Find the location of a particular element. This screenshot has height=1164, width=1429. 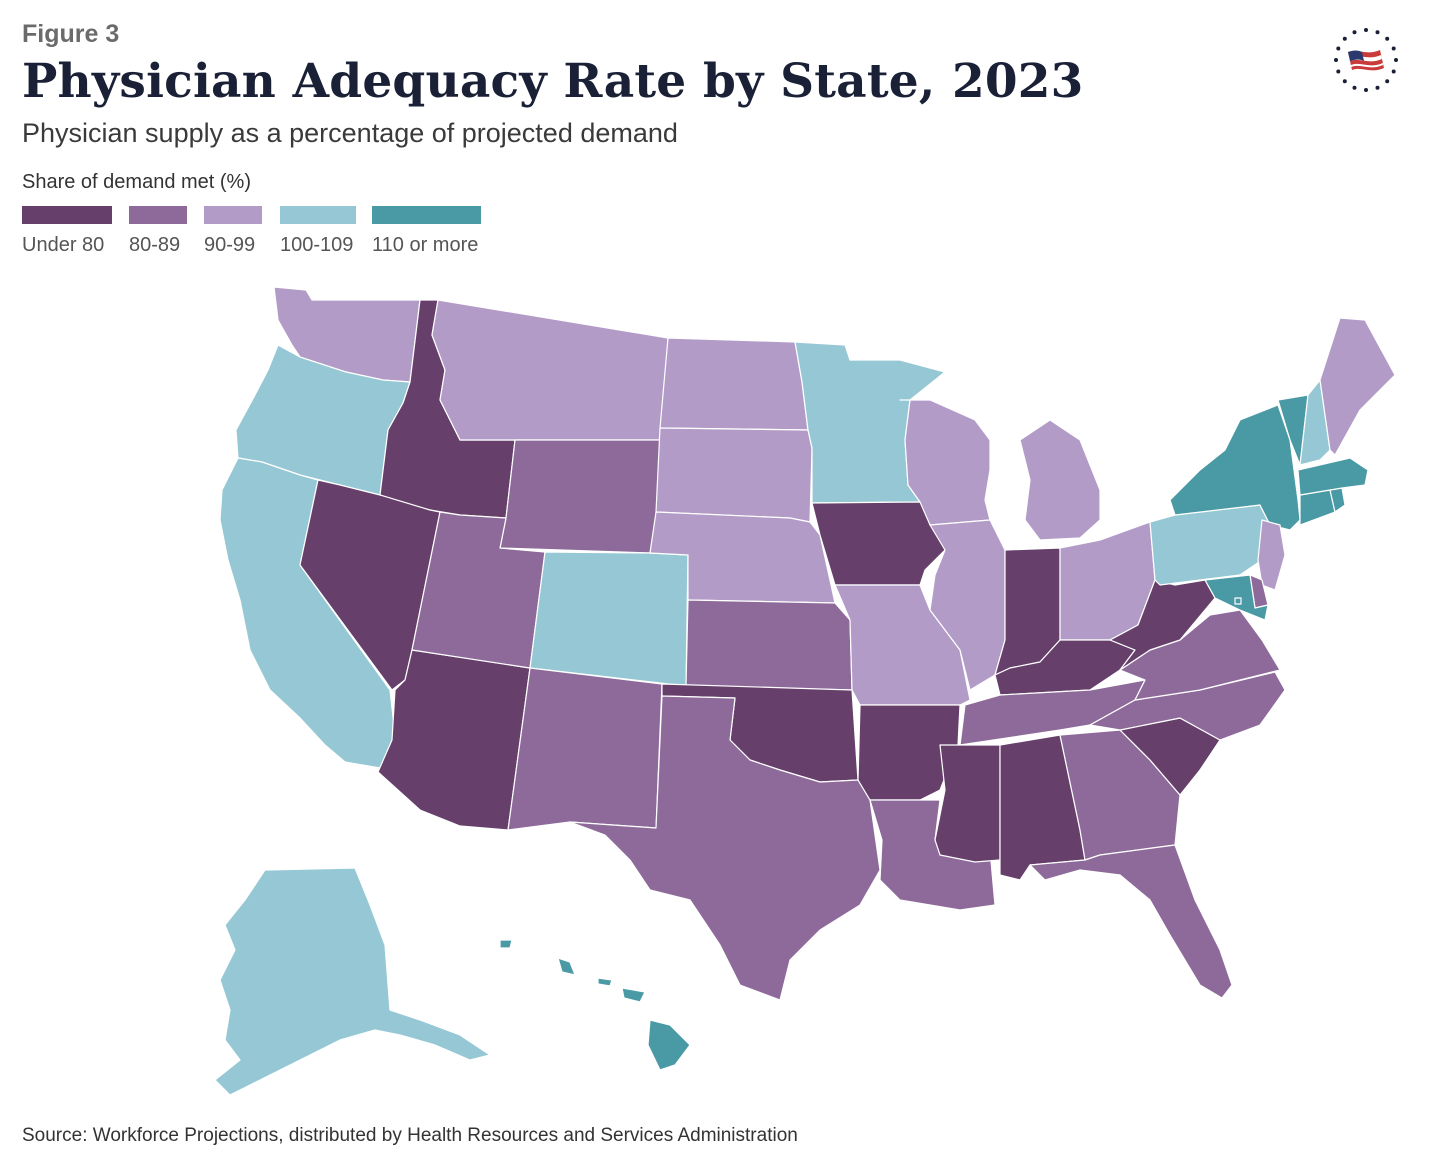

state-la is located at coordinates (932, 855).